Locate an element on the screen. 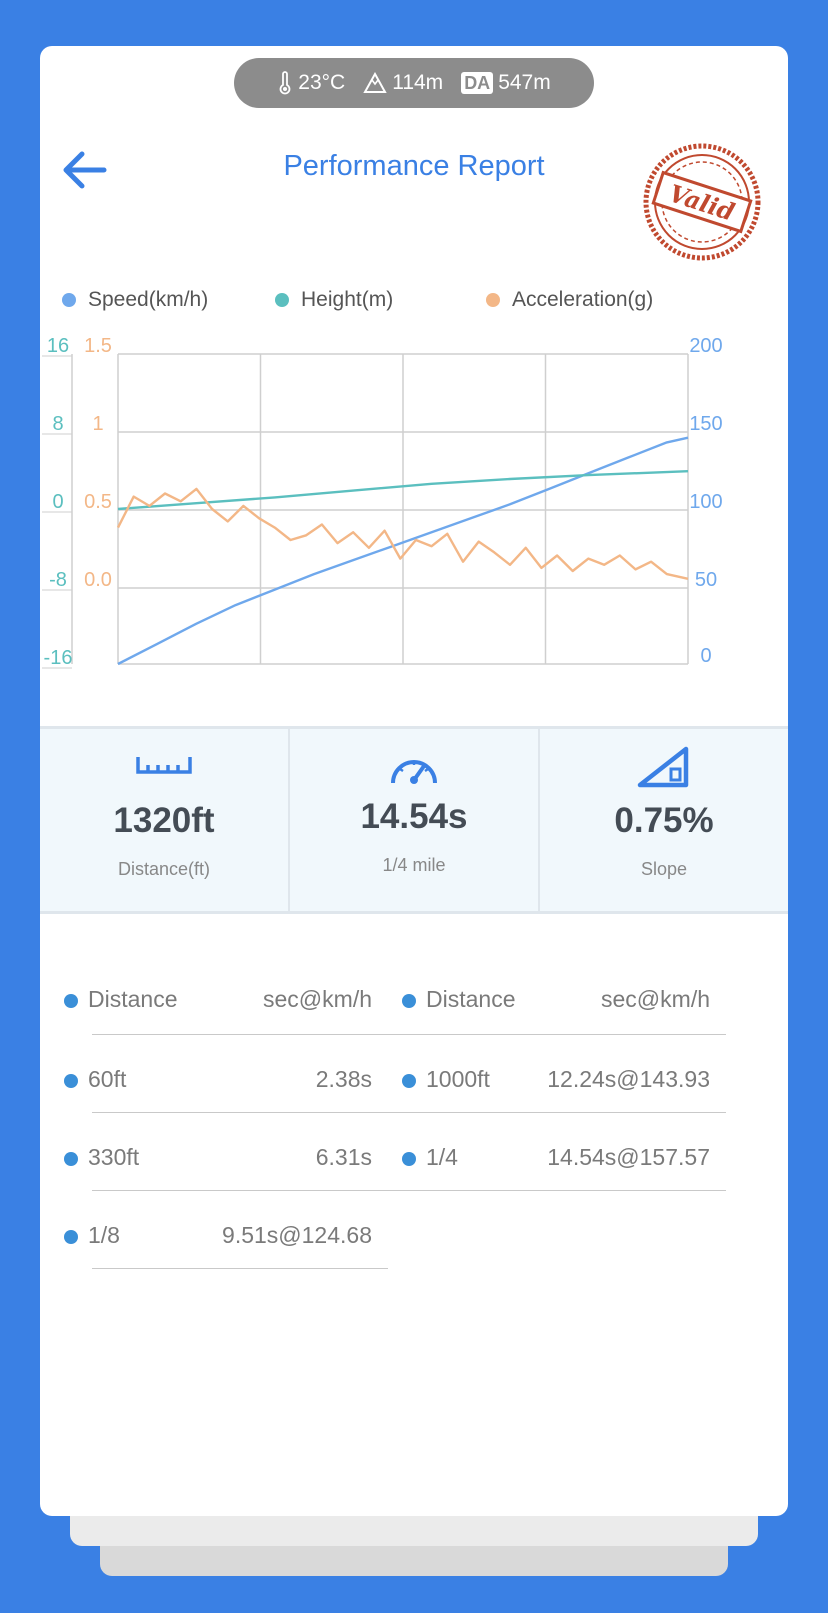 This screenshot has width=828, height=1613. ruler-icon is located at coordinates (164, 765).